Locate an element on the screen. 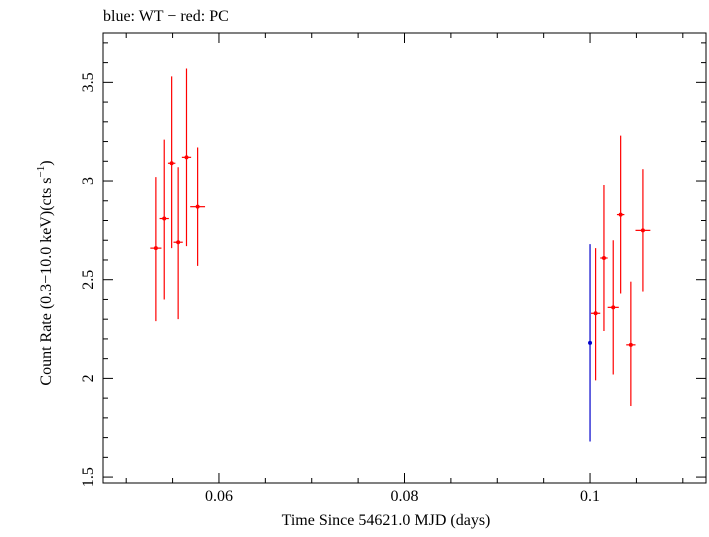 The width and height of the screenshot is (709, 537). y-axis-label-close: ) is located at coordinates (46, 162).